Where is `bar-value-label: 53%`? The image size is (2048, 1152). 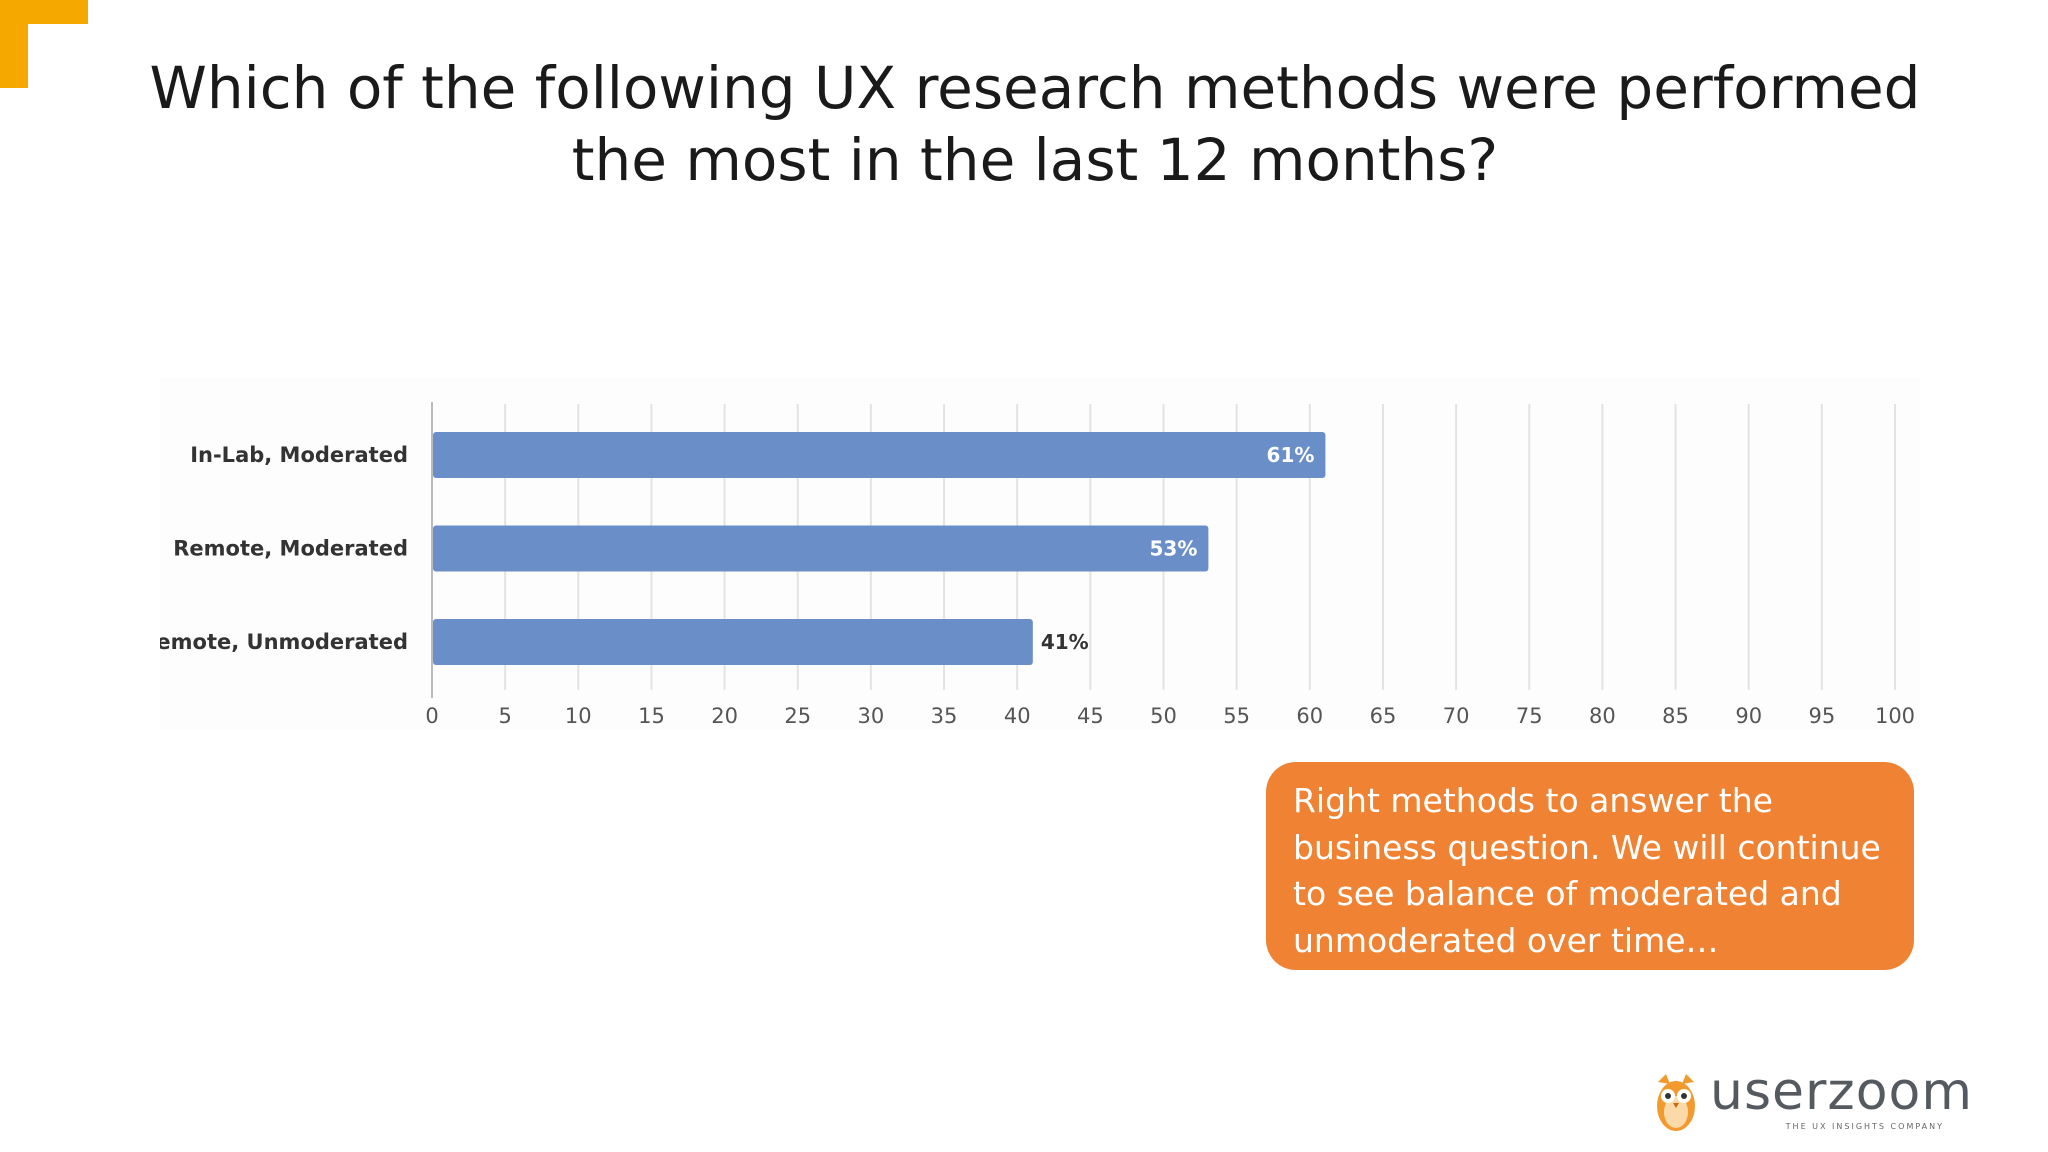
bar-value-label: 53% is located at coordinates (1174, 549).